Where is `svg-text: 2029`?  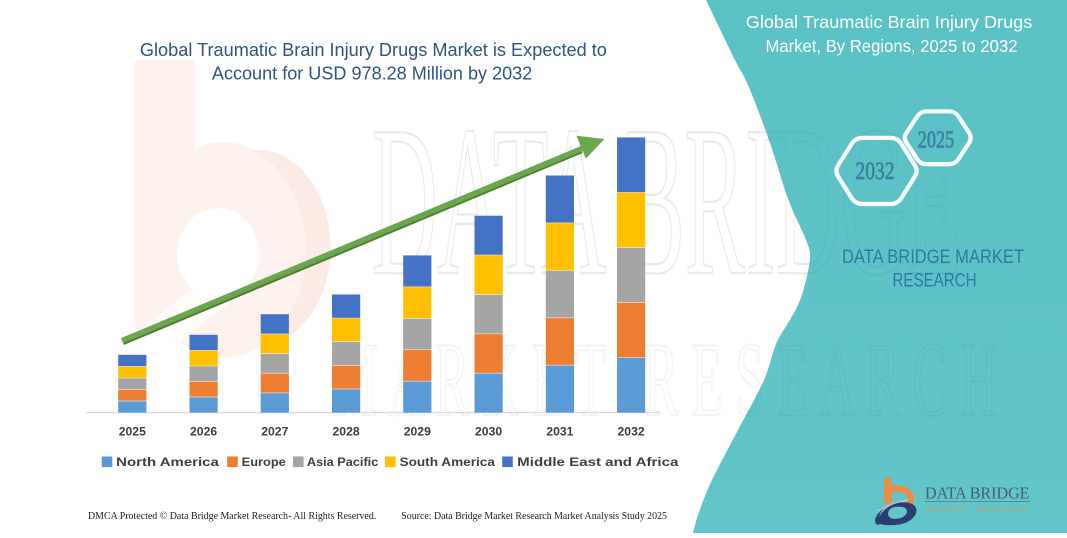 svg-text: 2029 is located at coordinates (417, 432).